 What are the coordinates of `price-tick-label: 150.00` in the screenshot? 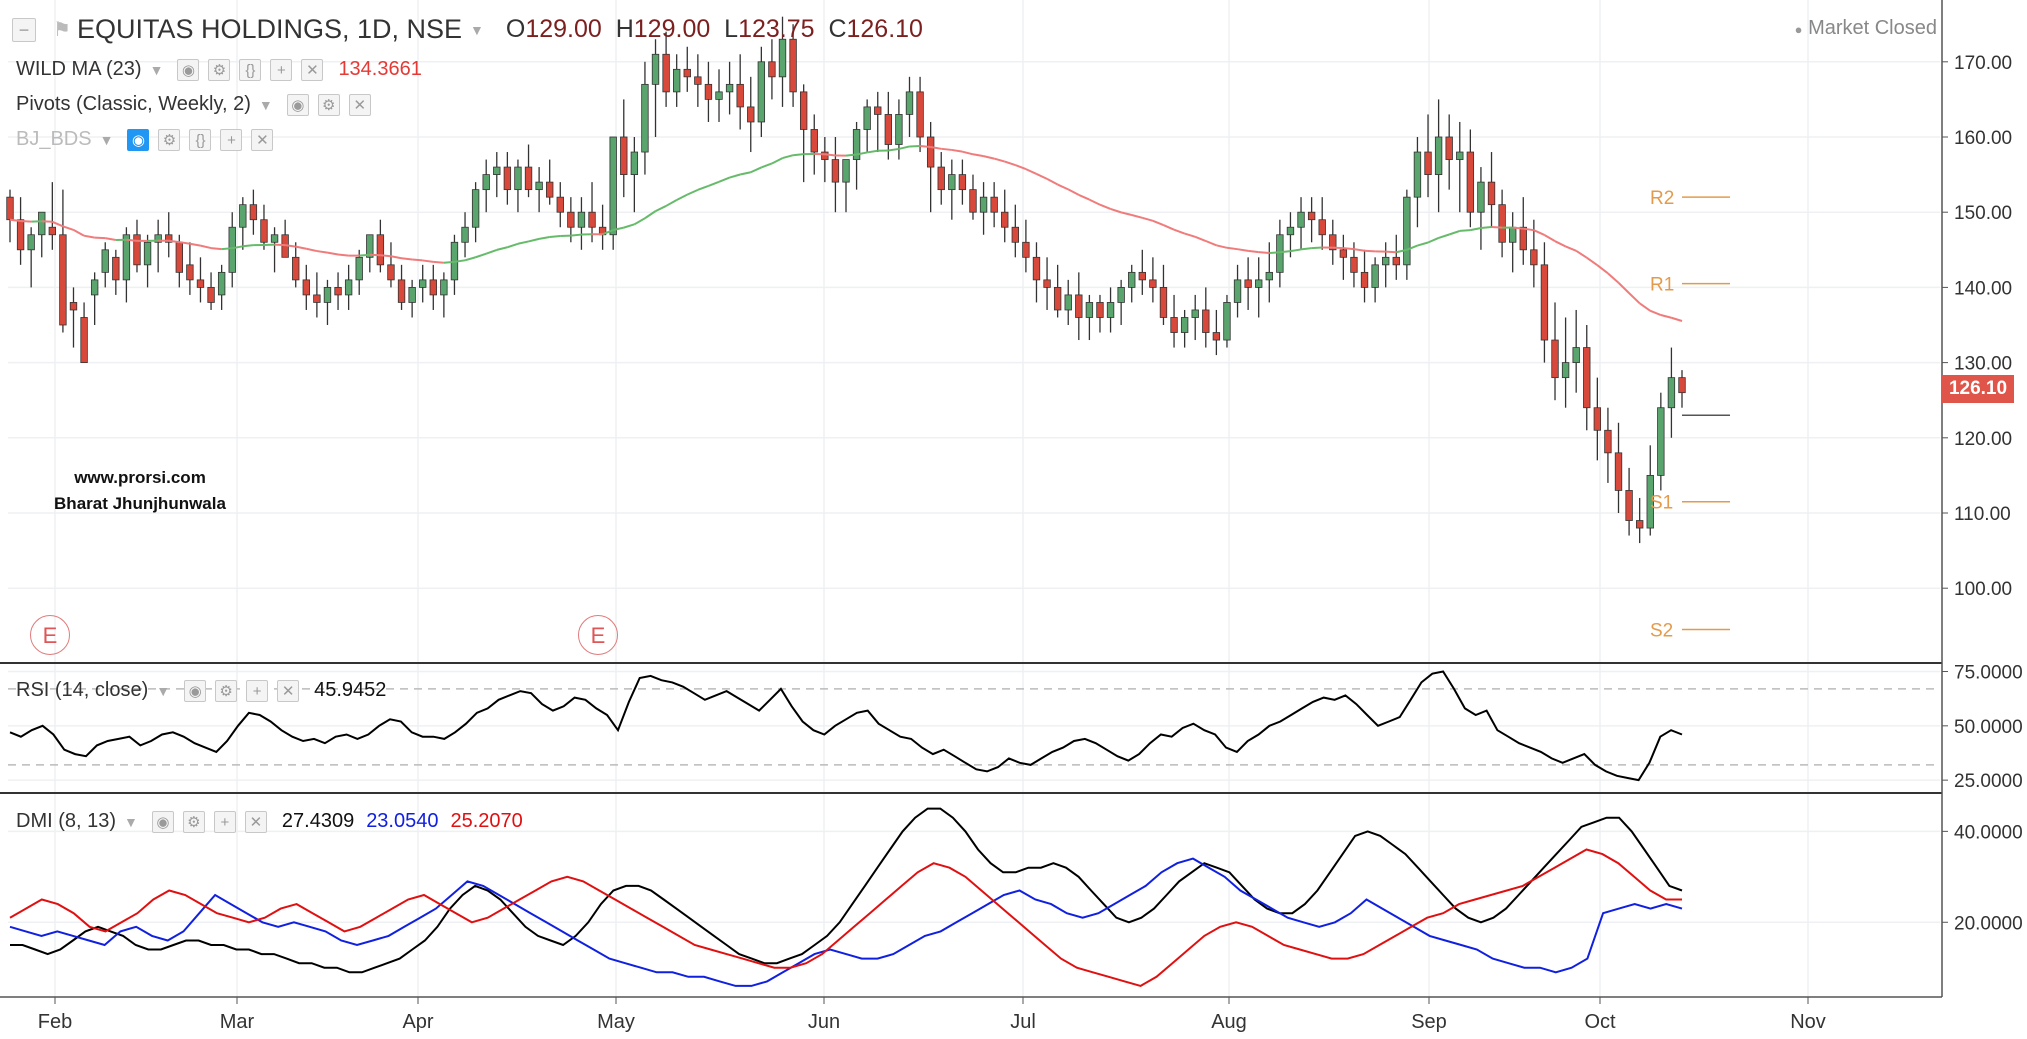 It's located at (1983, 213).